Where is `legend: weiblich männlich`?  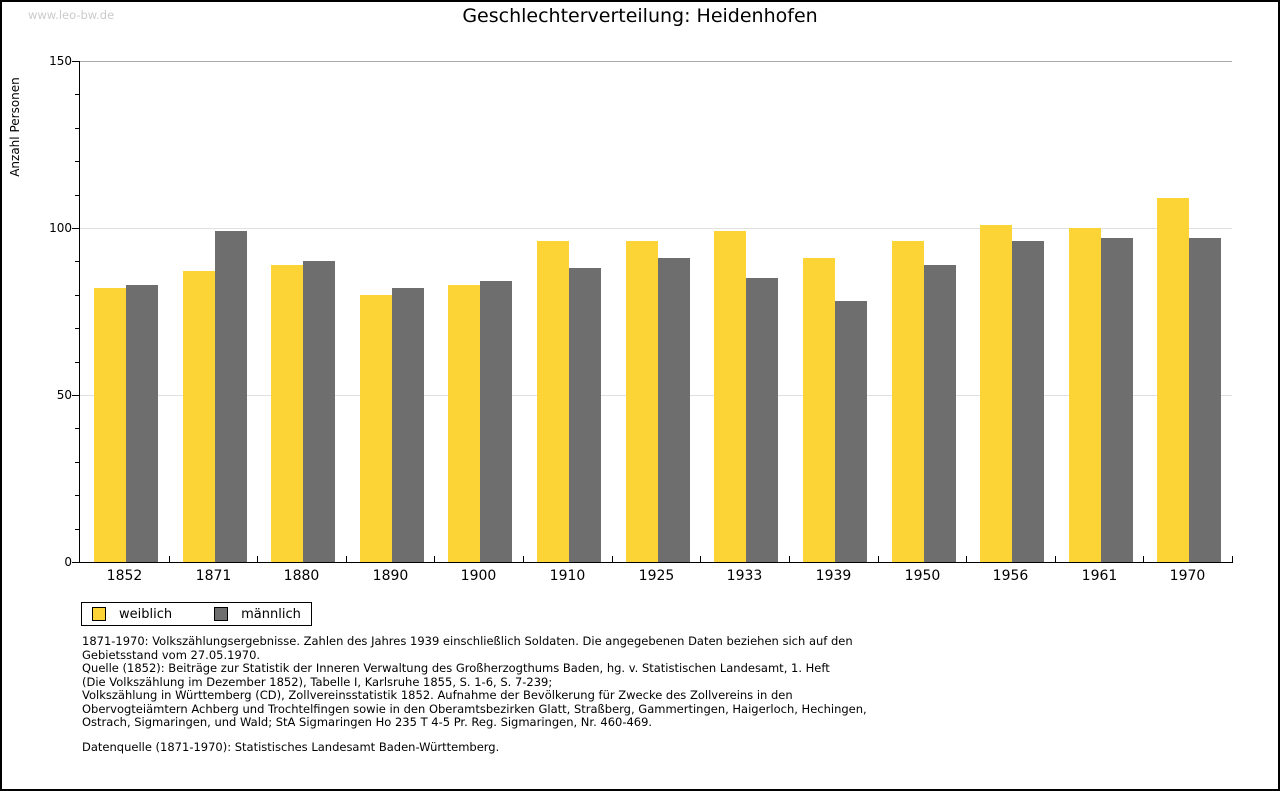 legend: weiblich männlich is located at coordinates (196, 614).